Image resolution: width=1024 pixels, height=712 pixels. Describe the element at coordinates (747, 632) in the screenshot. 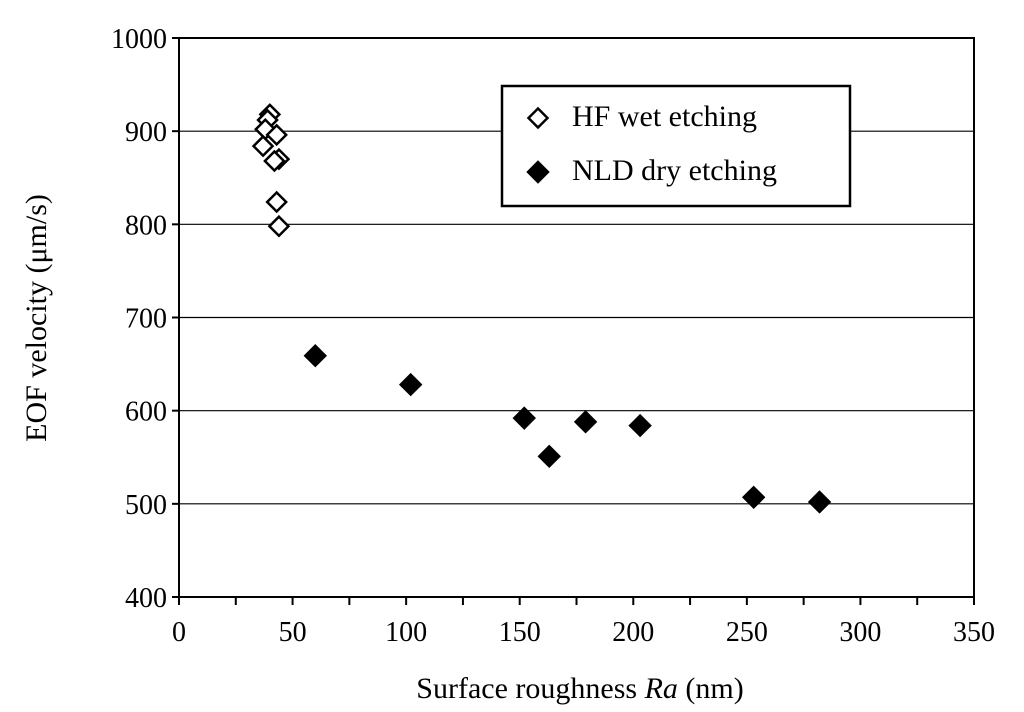

I see `xtick-label-250: 250` at that location.